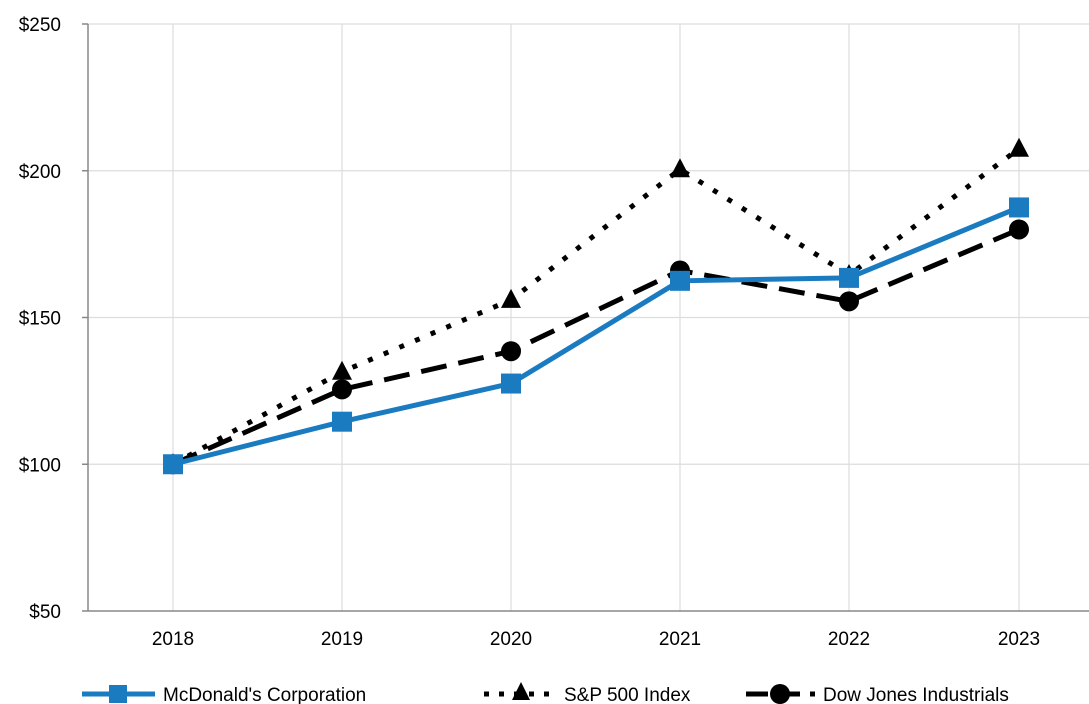  I want to click on y-tick-label: $50, so click(45, 612).